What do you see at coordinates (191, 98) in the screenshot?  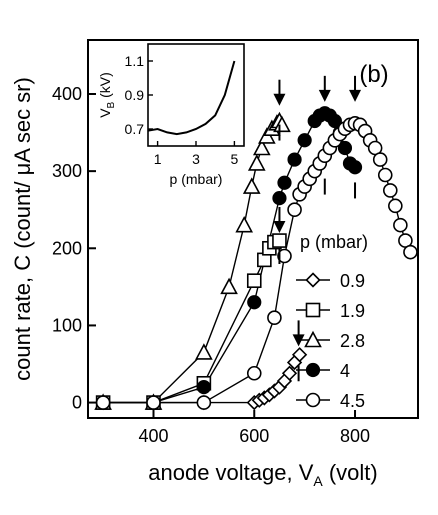 I see `inset-curve` at bounding box center [191, 98].